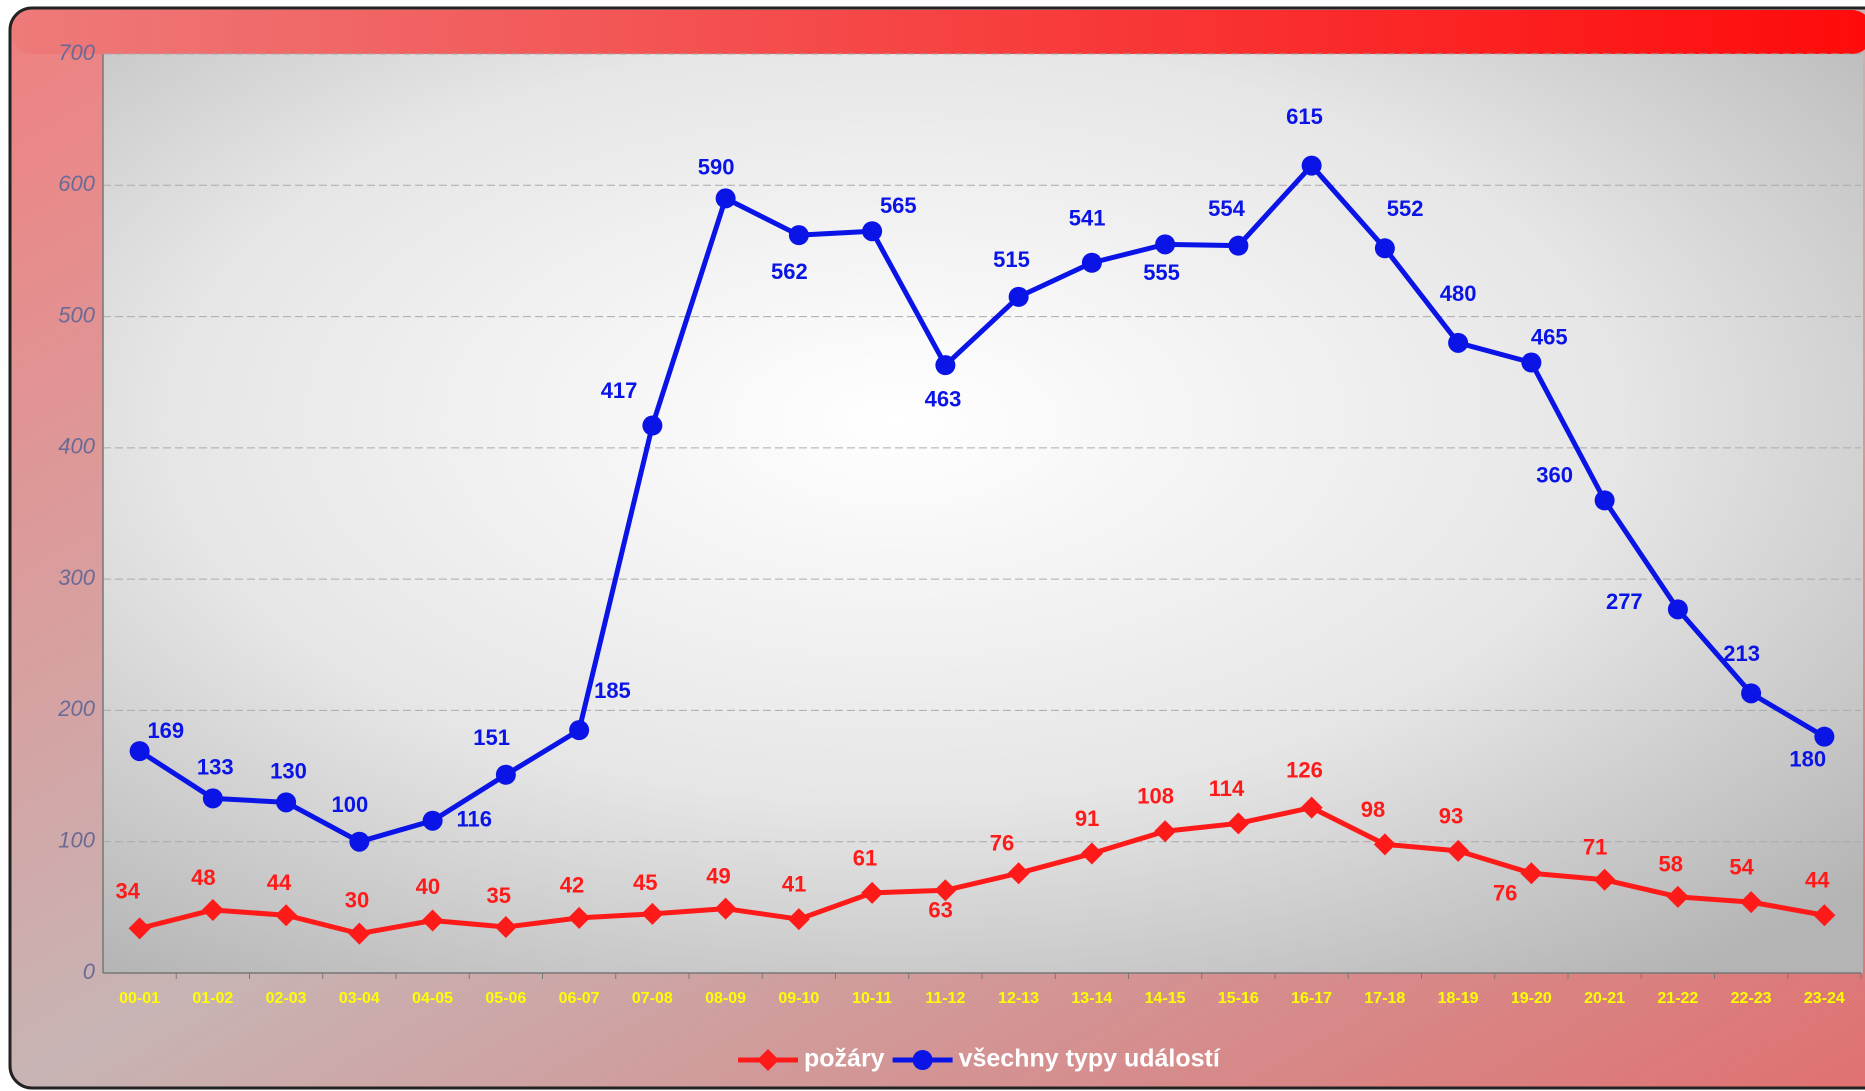  I want to click on data-label: 615, so click(1304, 116).